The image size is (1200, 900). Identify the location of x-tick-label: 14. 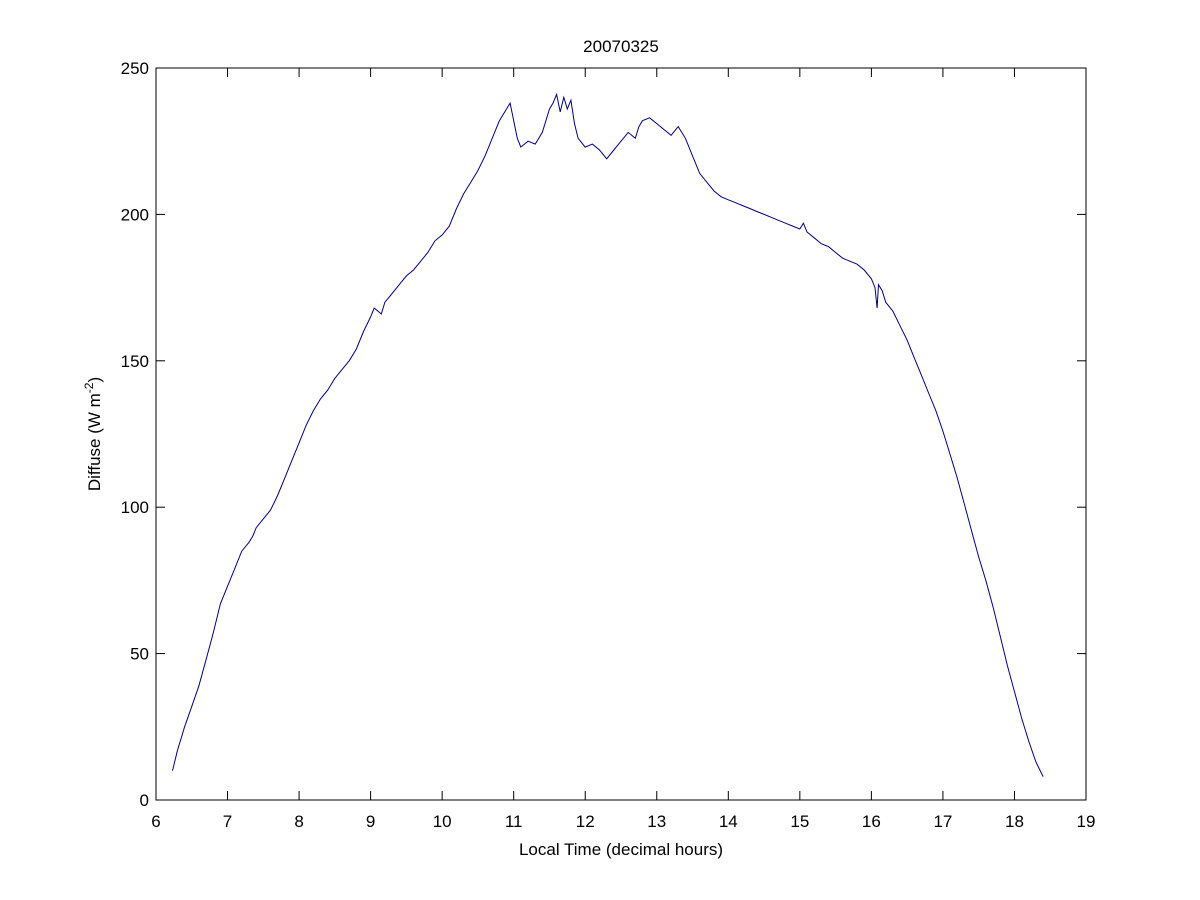
(728, 821).